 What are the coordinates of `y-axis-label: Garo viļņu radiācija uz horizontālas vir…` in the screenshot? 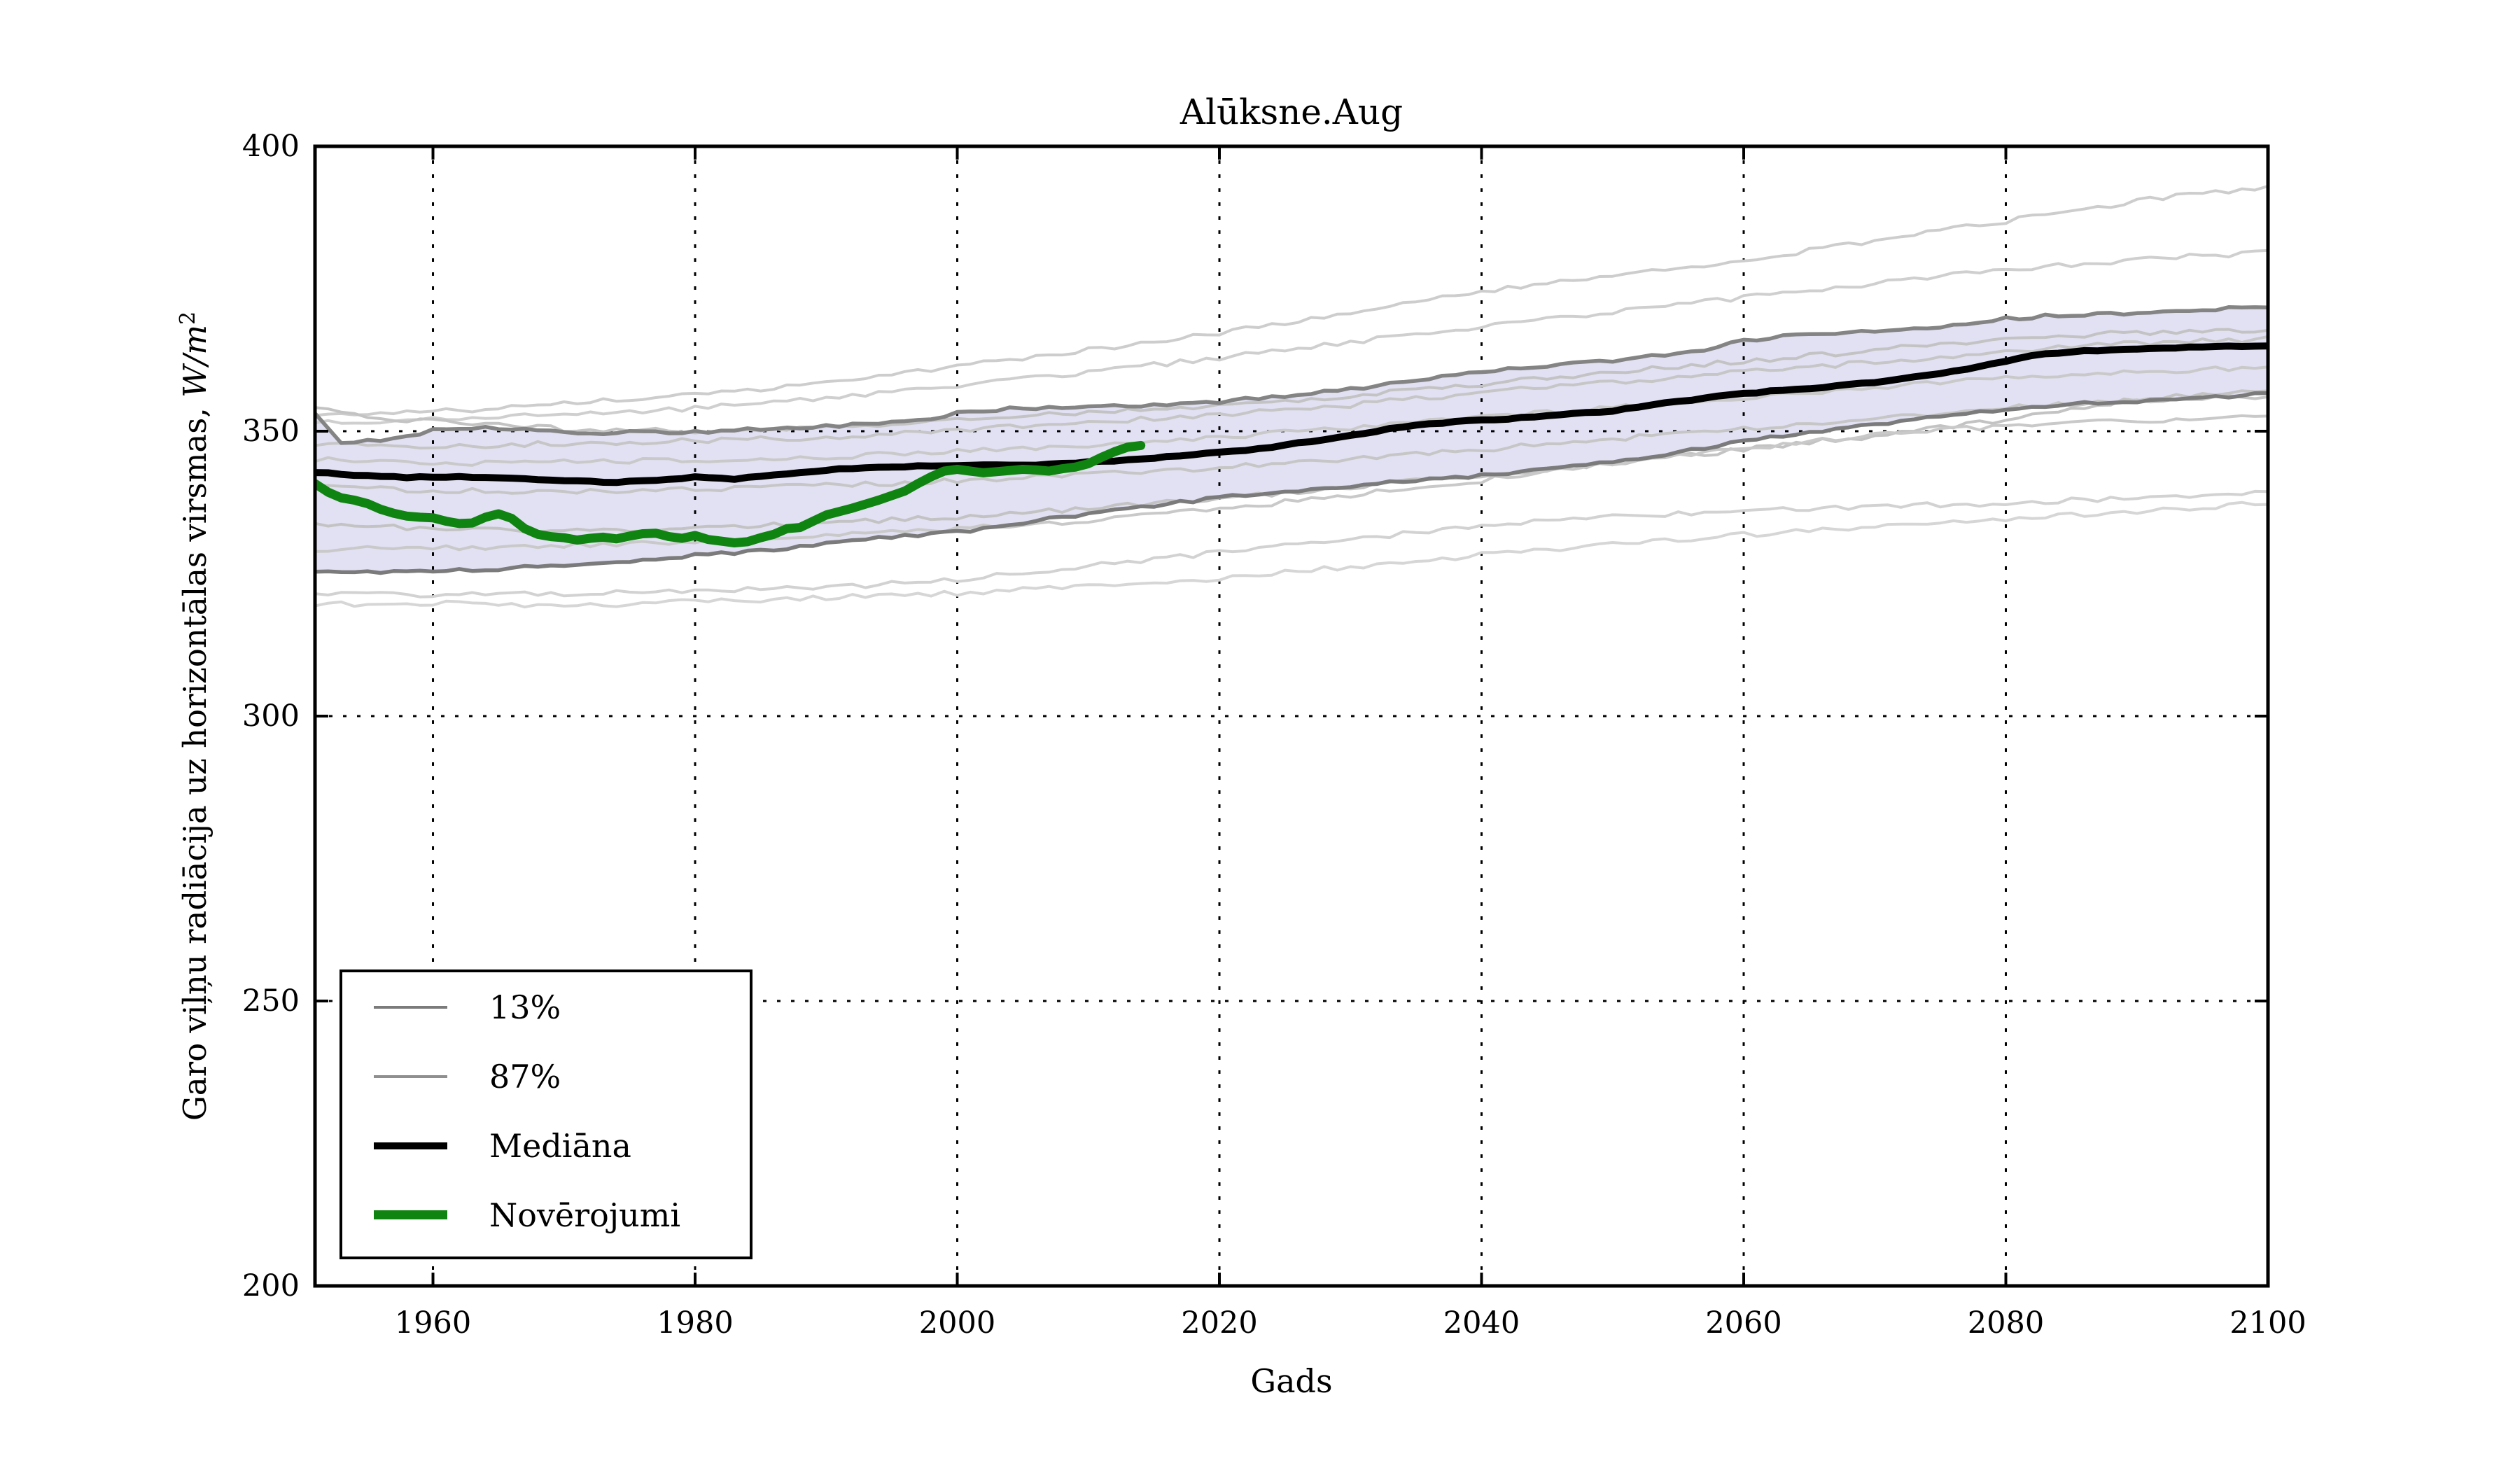 It's located at (195, 716).